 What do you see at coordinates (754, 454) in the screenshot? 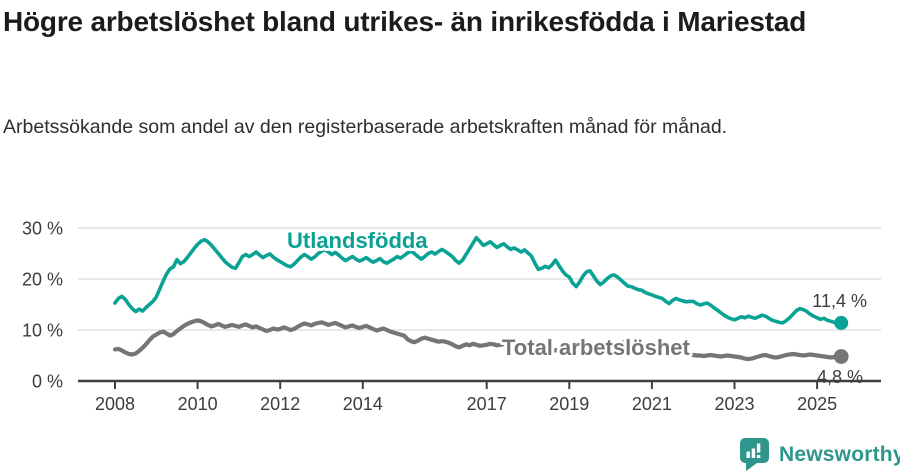
I see `bar-chart-speech-bubble-icon` at bounding box center [754, 454].